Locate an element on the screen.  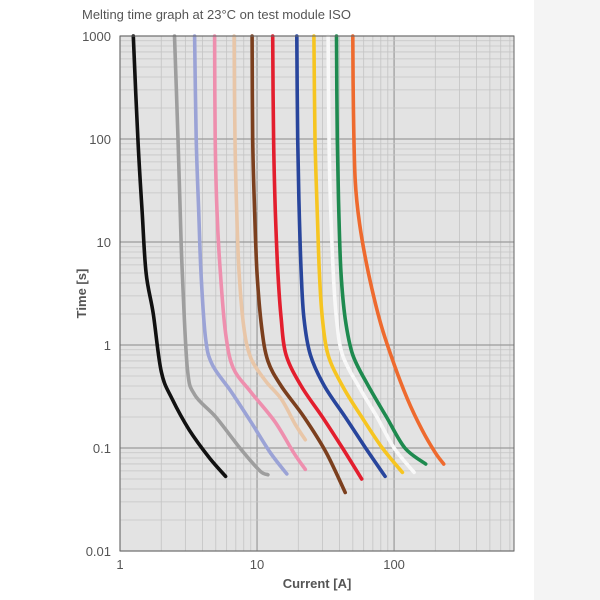
y-tick-label: 1000 is located at coordinates (96, 36).